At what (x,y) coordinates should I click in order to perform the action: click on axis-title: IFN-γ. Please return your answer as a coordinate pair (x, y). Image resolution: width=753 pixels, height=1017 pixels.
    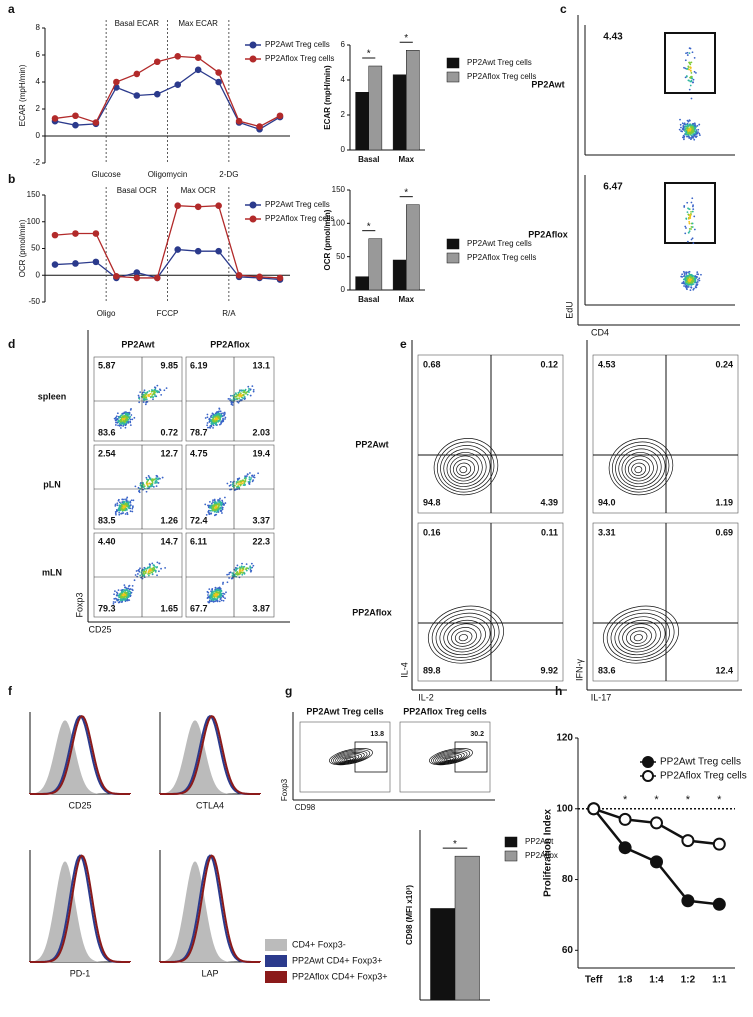
    Looking at the image, I should click on (579, 670).